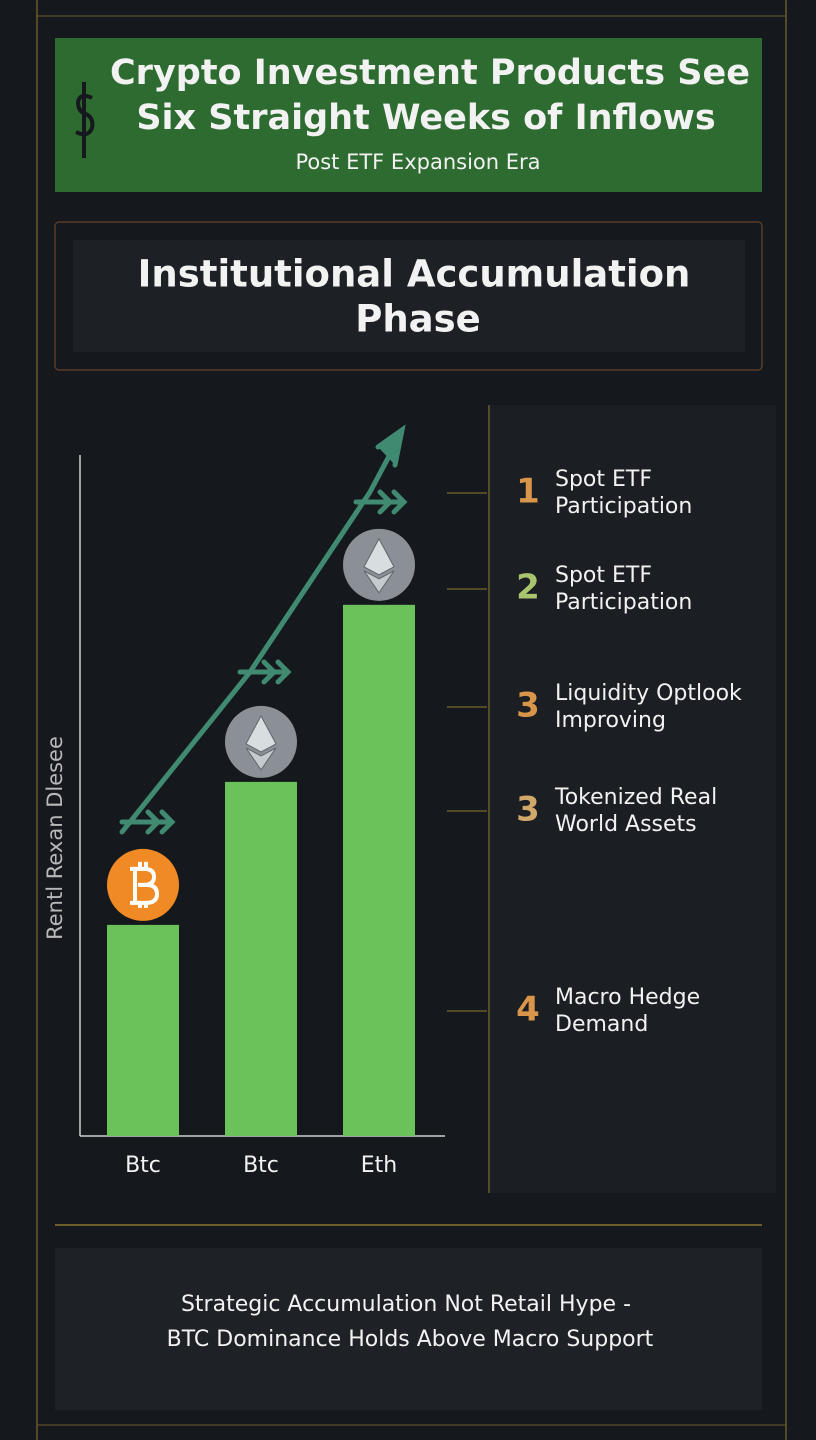 The image size is (816, 1440). What do you see at coordinates (379, 1165) in the screenshot?
I see `x-tick-label: Eth` at bounding box center [379, 1165].